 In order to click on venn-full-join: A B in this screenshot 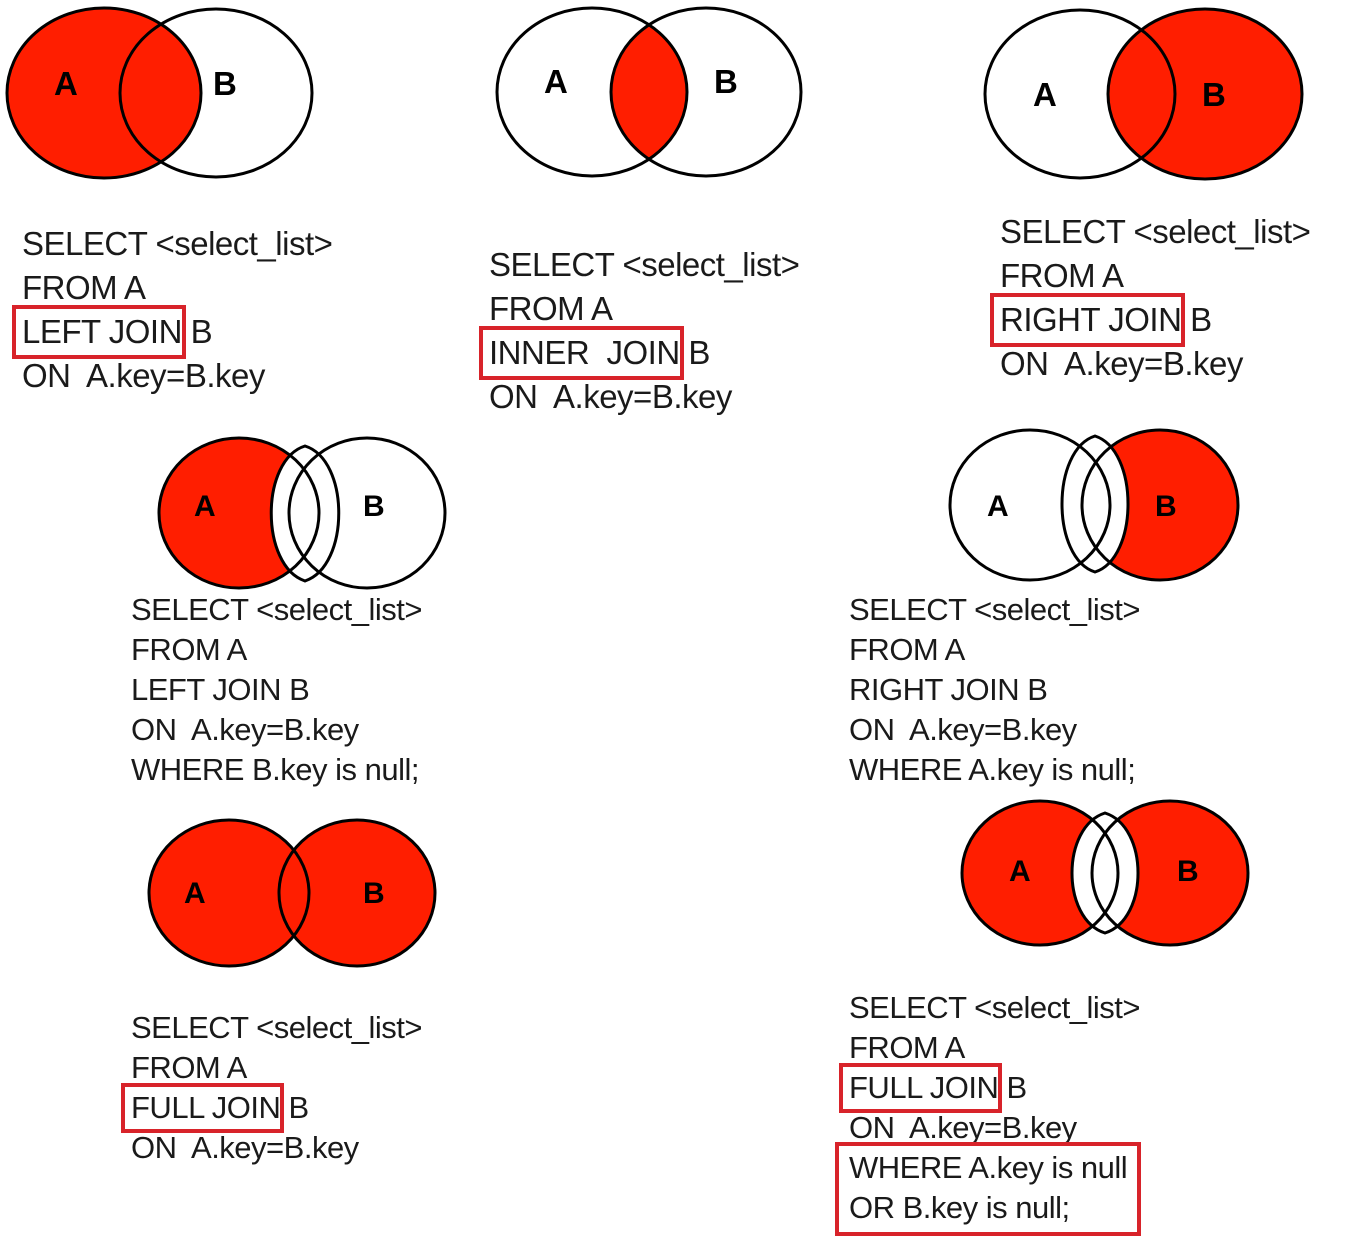, I will do `click(292, 893)`.